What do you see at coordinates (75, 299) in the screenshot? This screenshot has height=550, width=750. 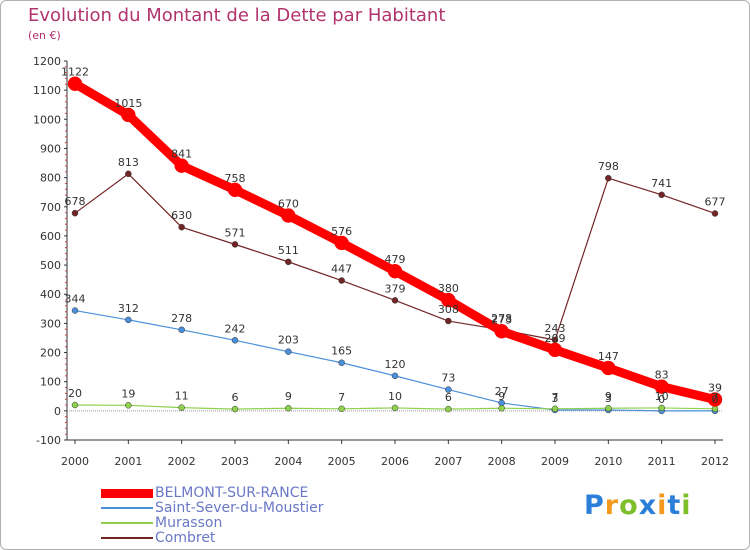 I see `data-label: 344` at bounding box center [75, 299].